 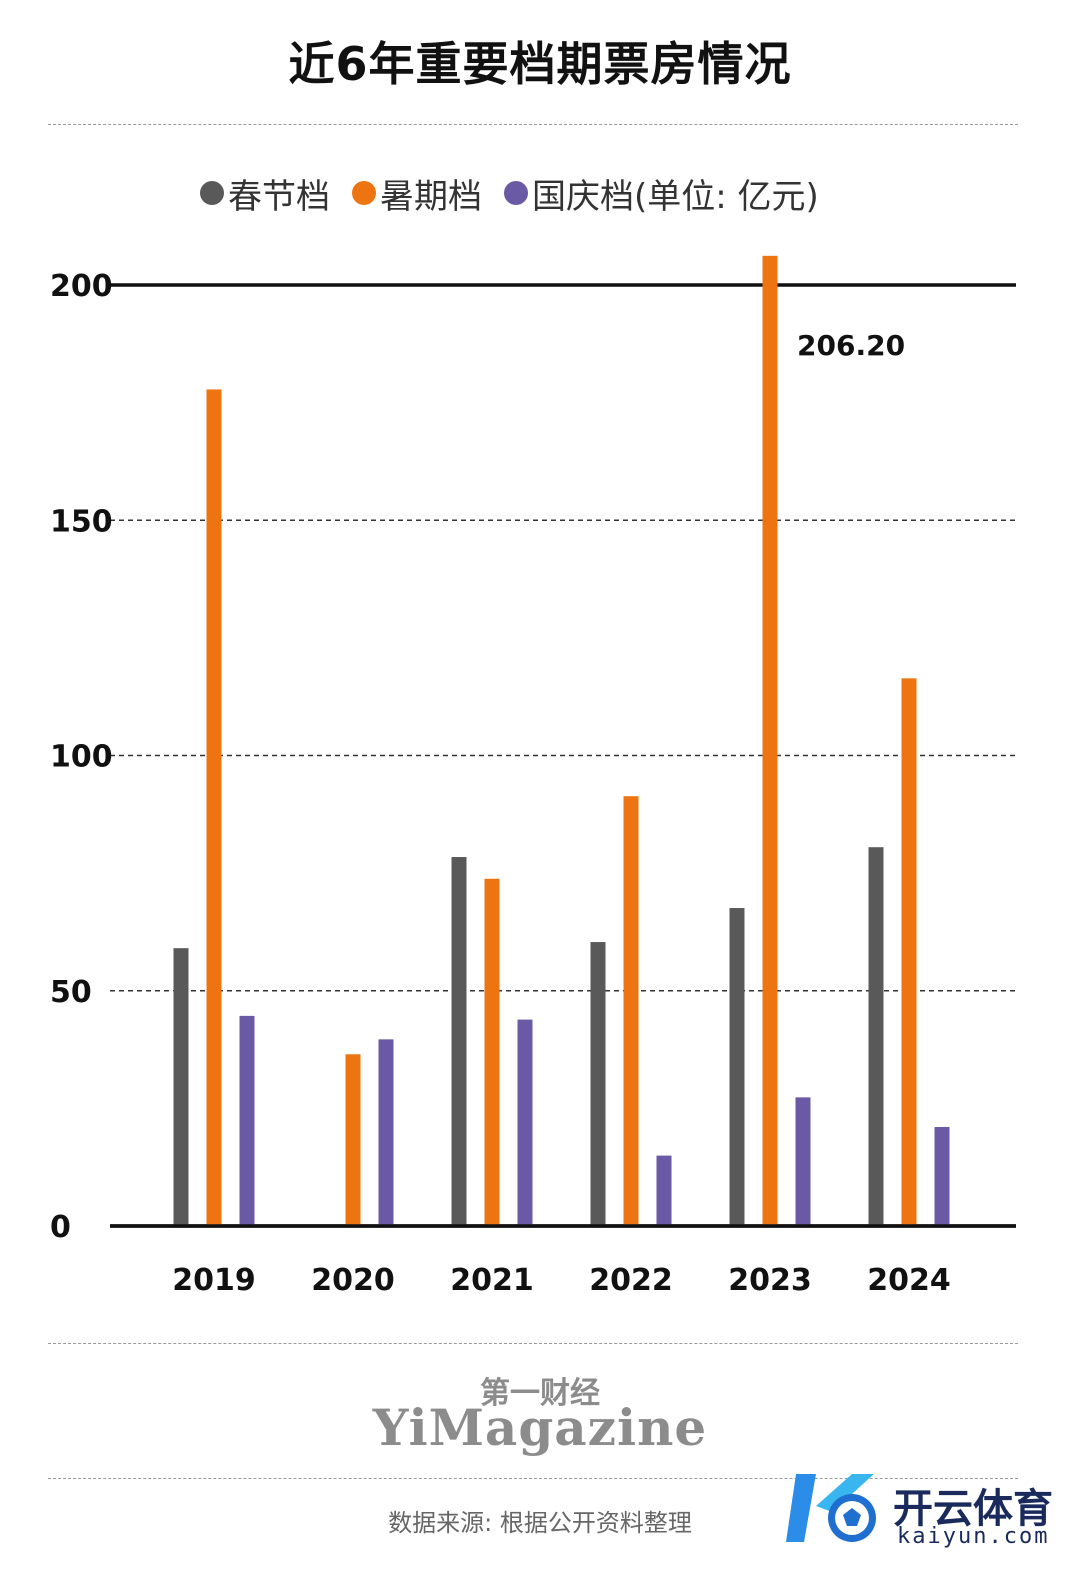 I want to click on legend-item-spring: 春节档, so click(x=265, y=193).